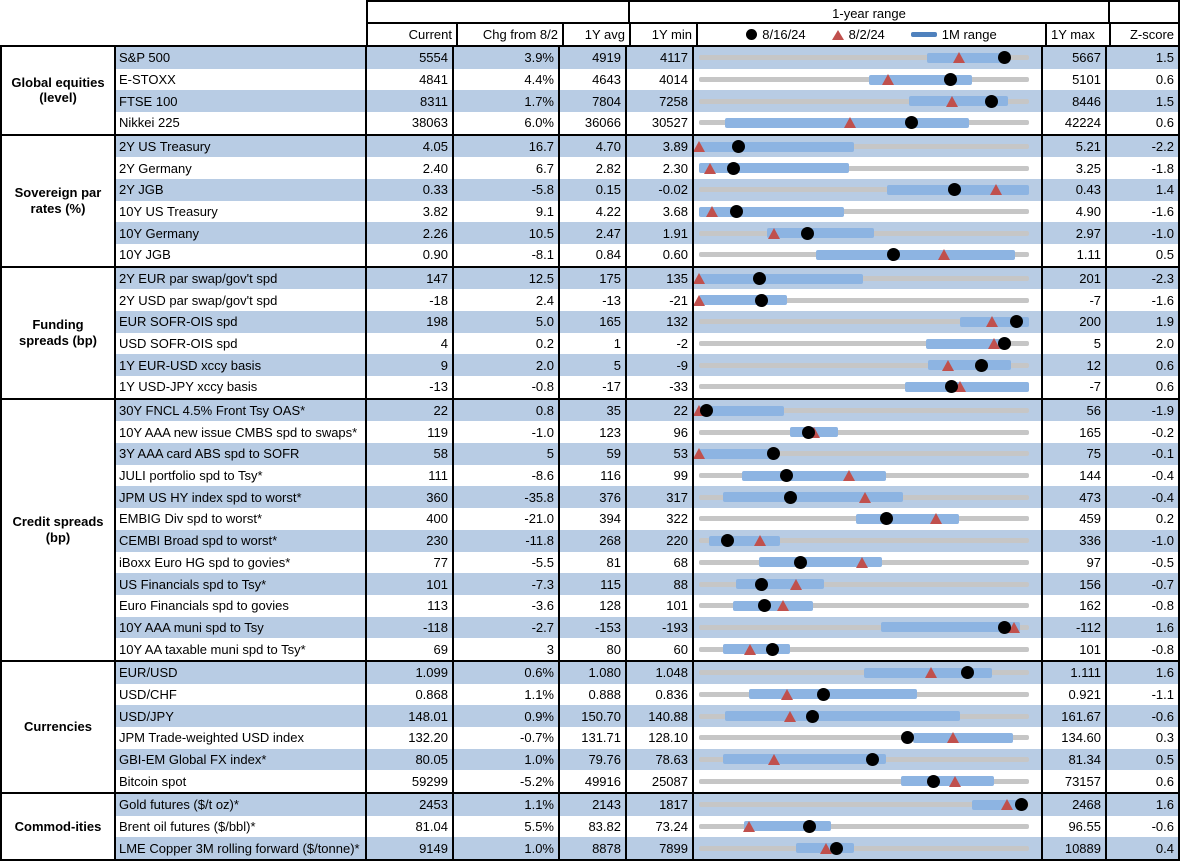  What do you see at coordinates (647, 694) in the screenshot?
I see `table-row: USD/CHF 0.868 1.1% 0.888 0.836 0.921 -1.1` at bounding box center [647, 694].